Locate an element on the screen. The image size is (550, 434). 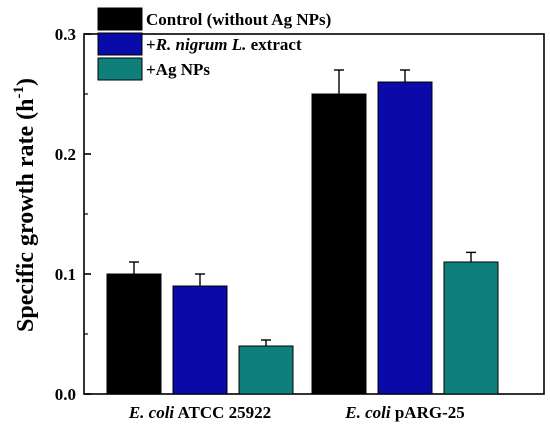
legend-label: +Ag NPs is located at coordinates (178, 69).